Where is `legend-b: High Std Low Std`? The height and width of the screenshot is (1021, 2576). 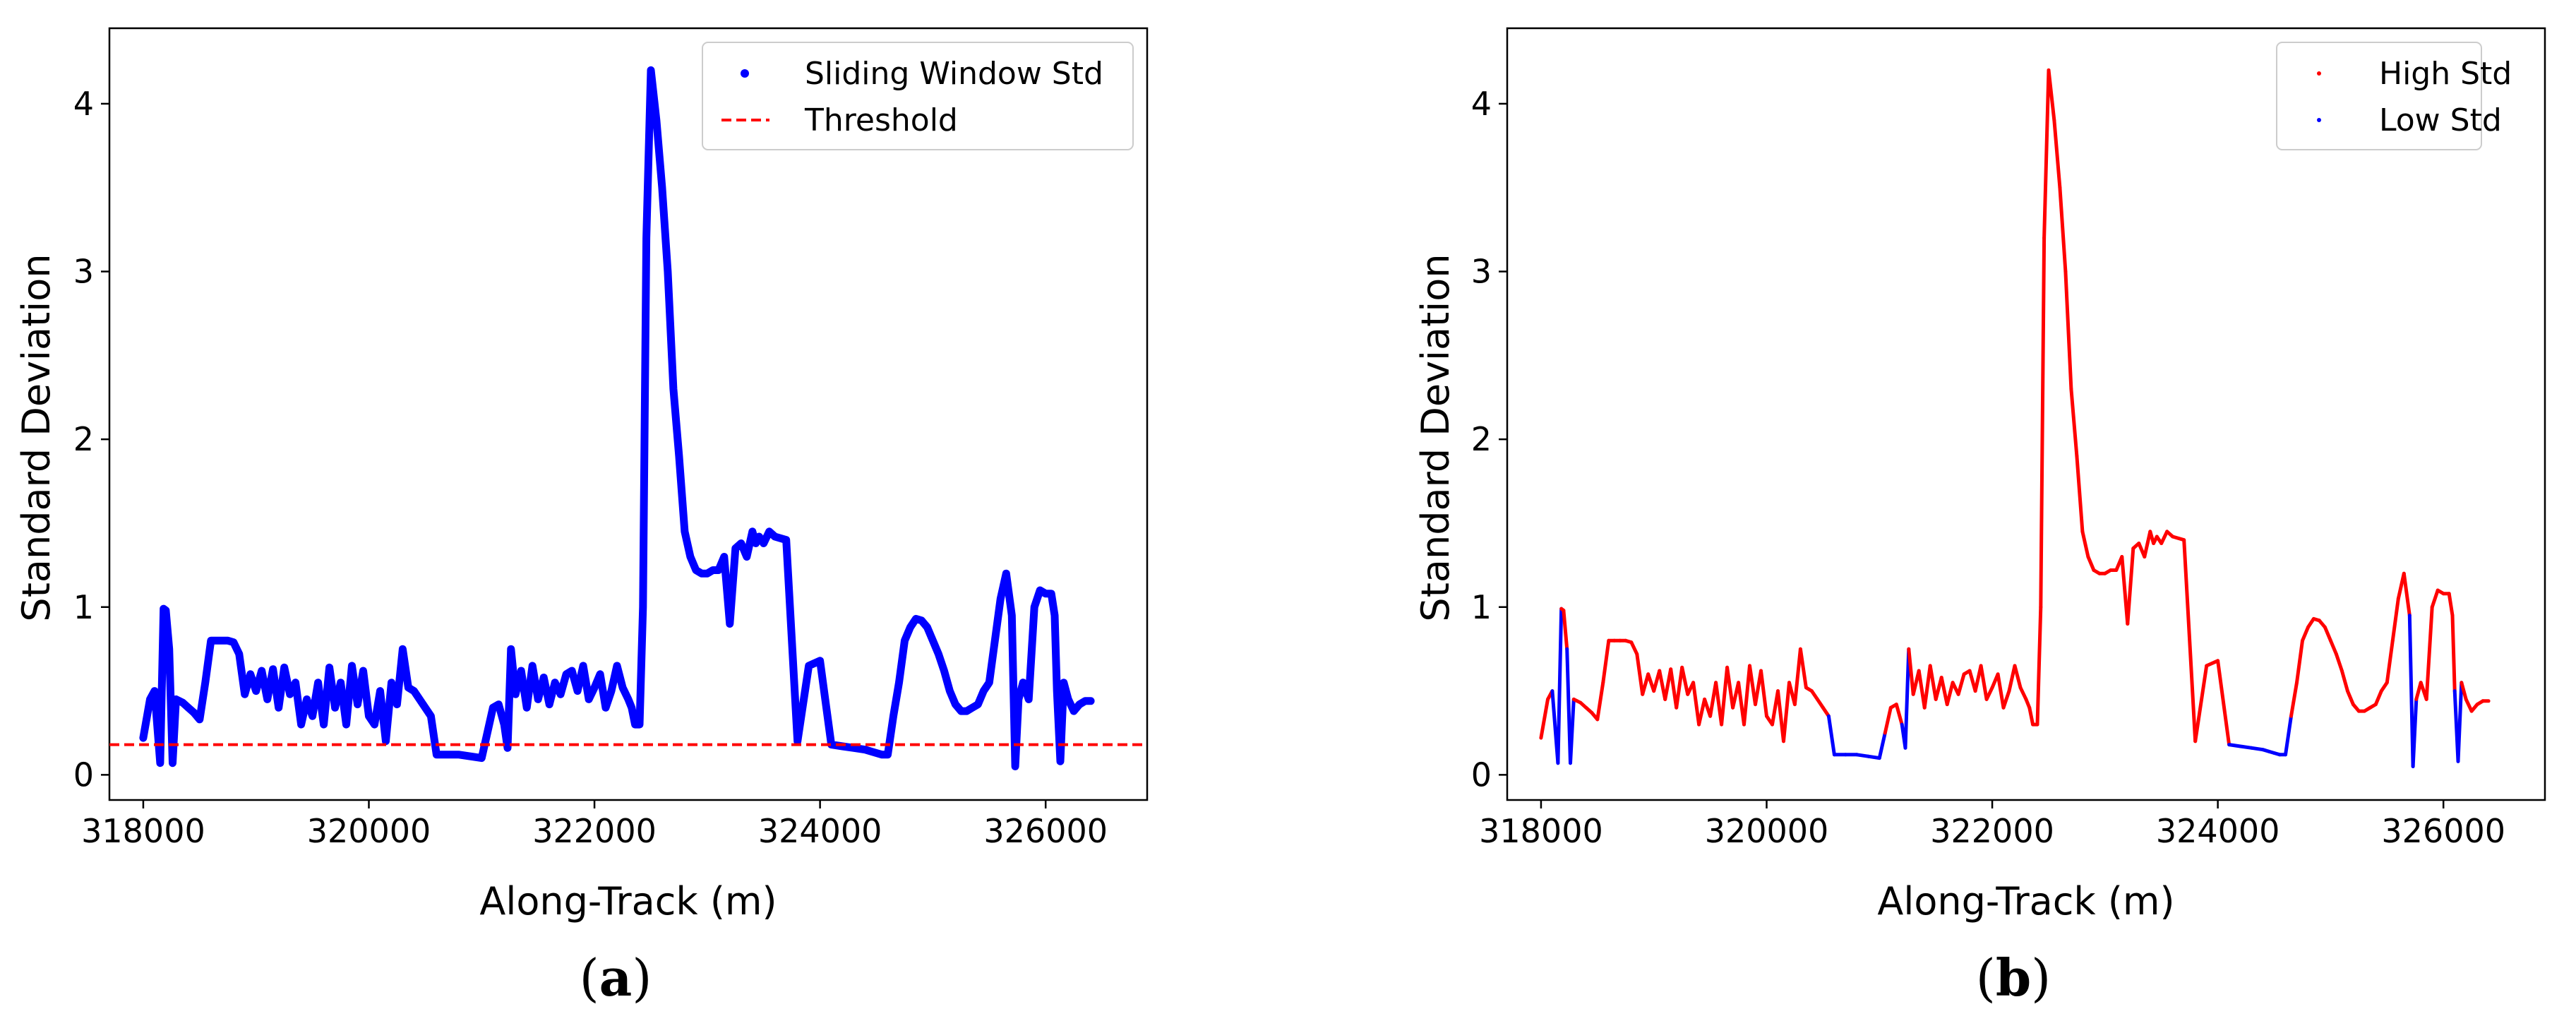
legend-b: High Std Low Std is located at coordinates (2394, 96).